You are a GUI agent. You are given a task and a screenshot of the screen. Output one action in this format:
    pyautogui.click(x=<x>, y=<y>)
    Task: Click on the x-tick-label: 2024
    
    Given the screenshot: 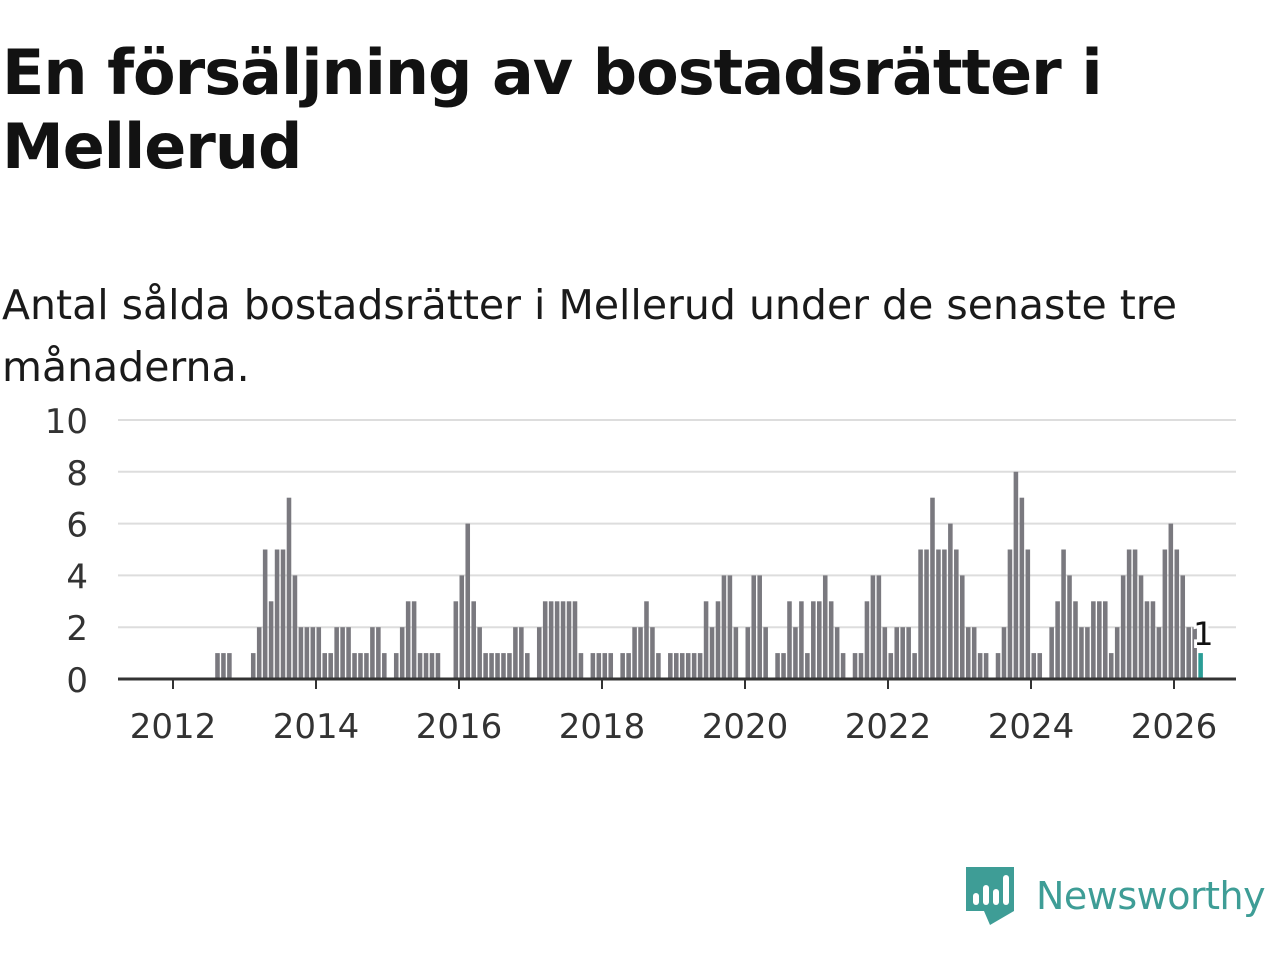 What is the action you would take?
    pyautogui.click(x=1031, y=727)
    